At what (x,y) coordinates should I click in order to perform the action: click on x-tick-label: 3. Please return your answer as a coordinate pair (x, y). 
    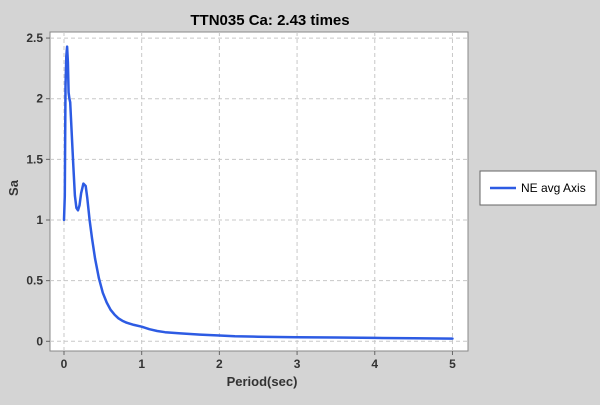
    Looking at the image, I should click on (297, 364).